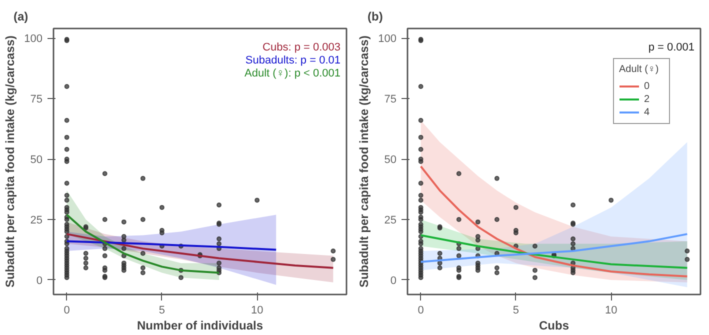 This screenshot has width=709, height=335. I want to click on chart-title: (b), so click(375, 17).